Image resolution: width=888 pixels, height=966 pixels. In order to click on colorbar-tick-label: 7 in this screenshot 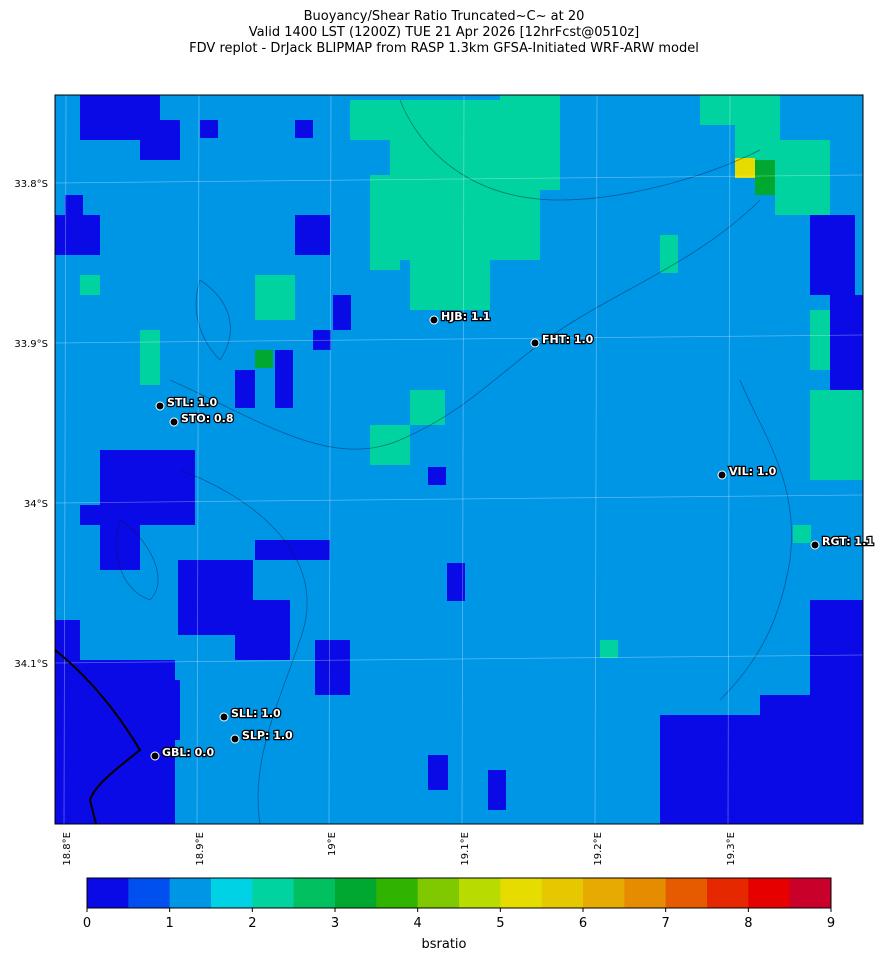, I will do `click(666, 923)`.